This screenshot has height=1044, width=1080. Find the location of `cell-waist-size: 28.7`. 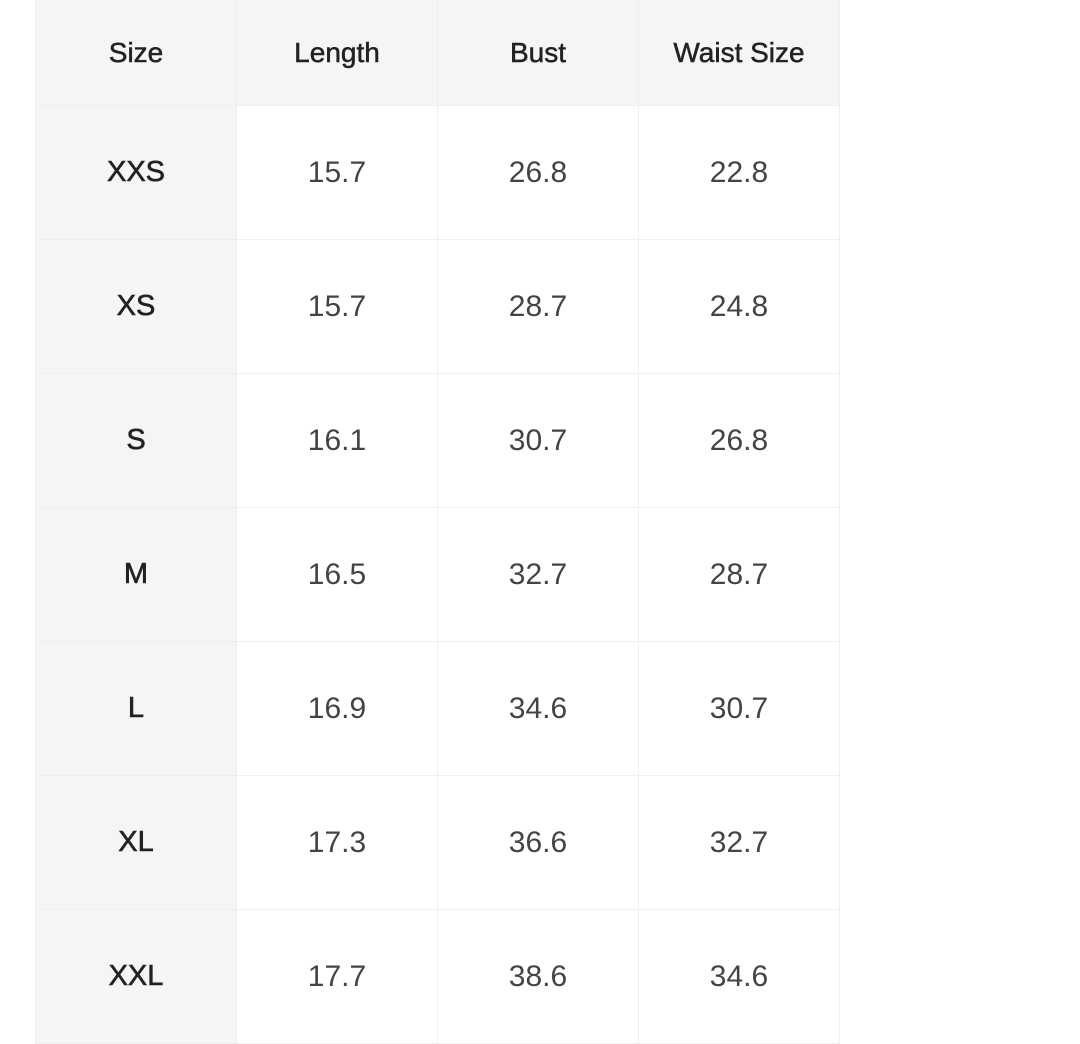

cell-waist-size: 28.7 is located at coordinates (739, 574).